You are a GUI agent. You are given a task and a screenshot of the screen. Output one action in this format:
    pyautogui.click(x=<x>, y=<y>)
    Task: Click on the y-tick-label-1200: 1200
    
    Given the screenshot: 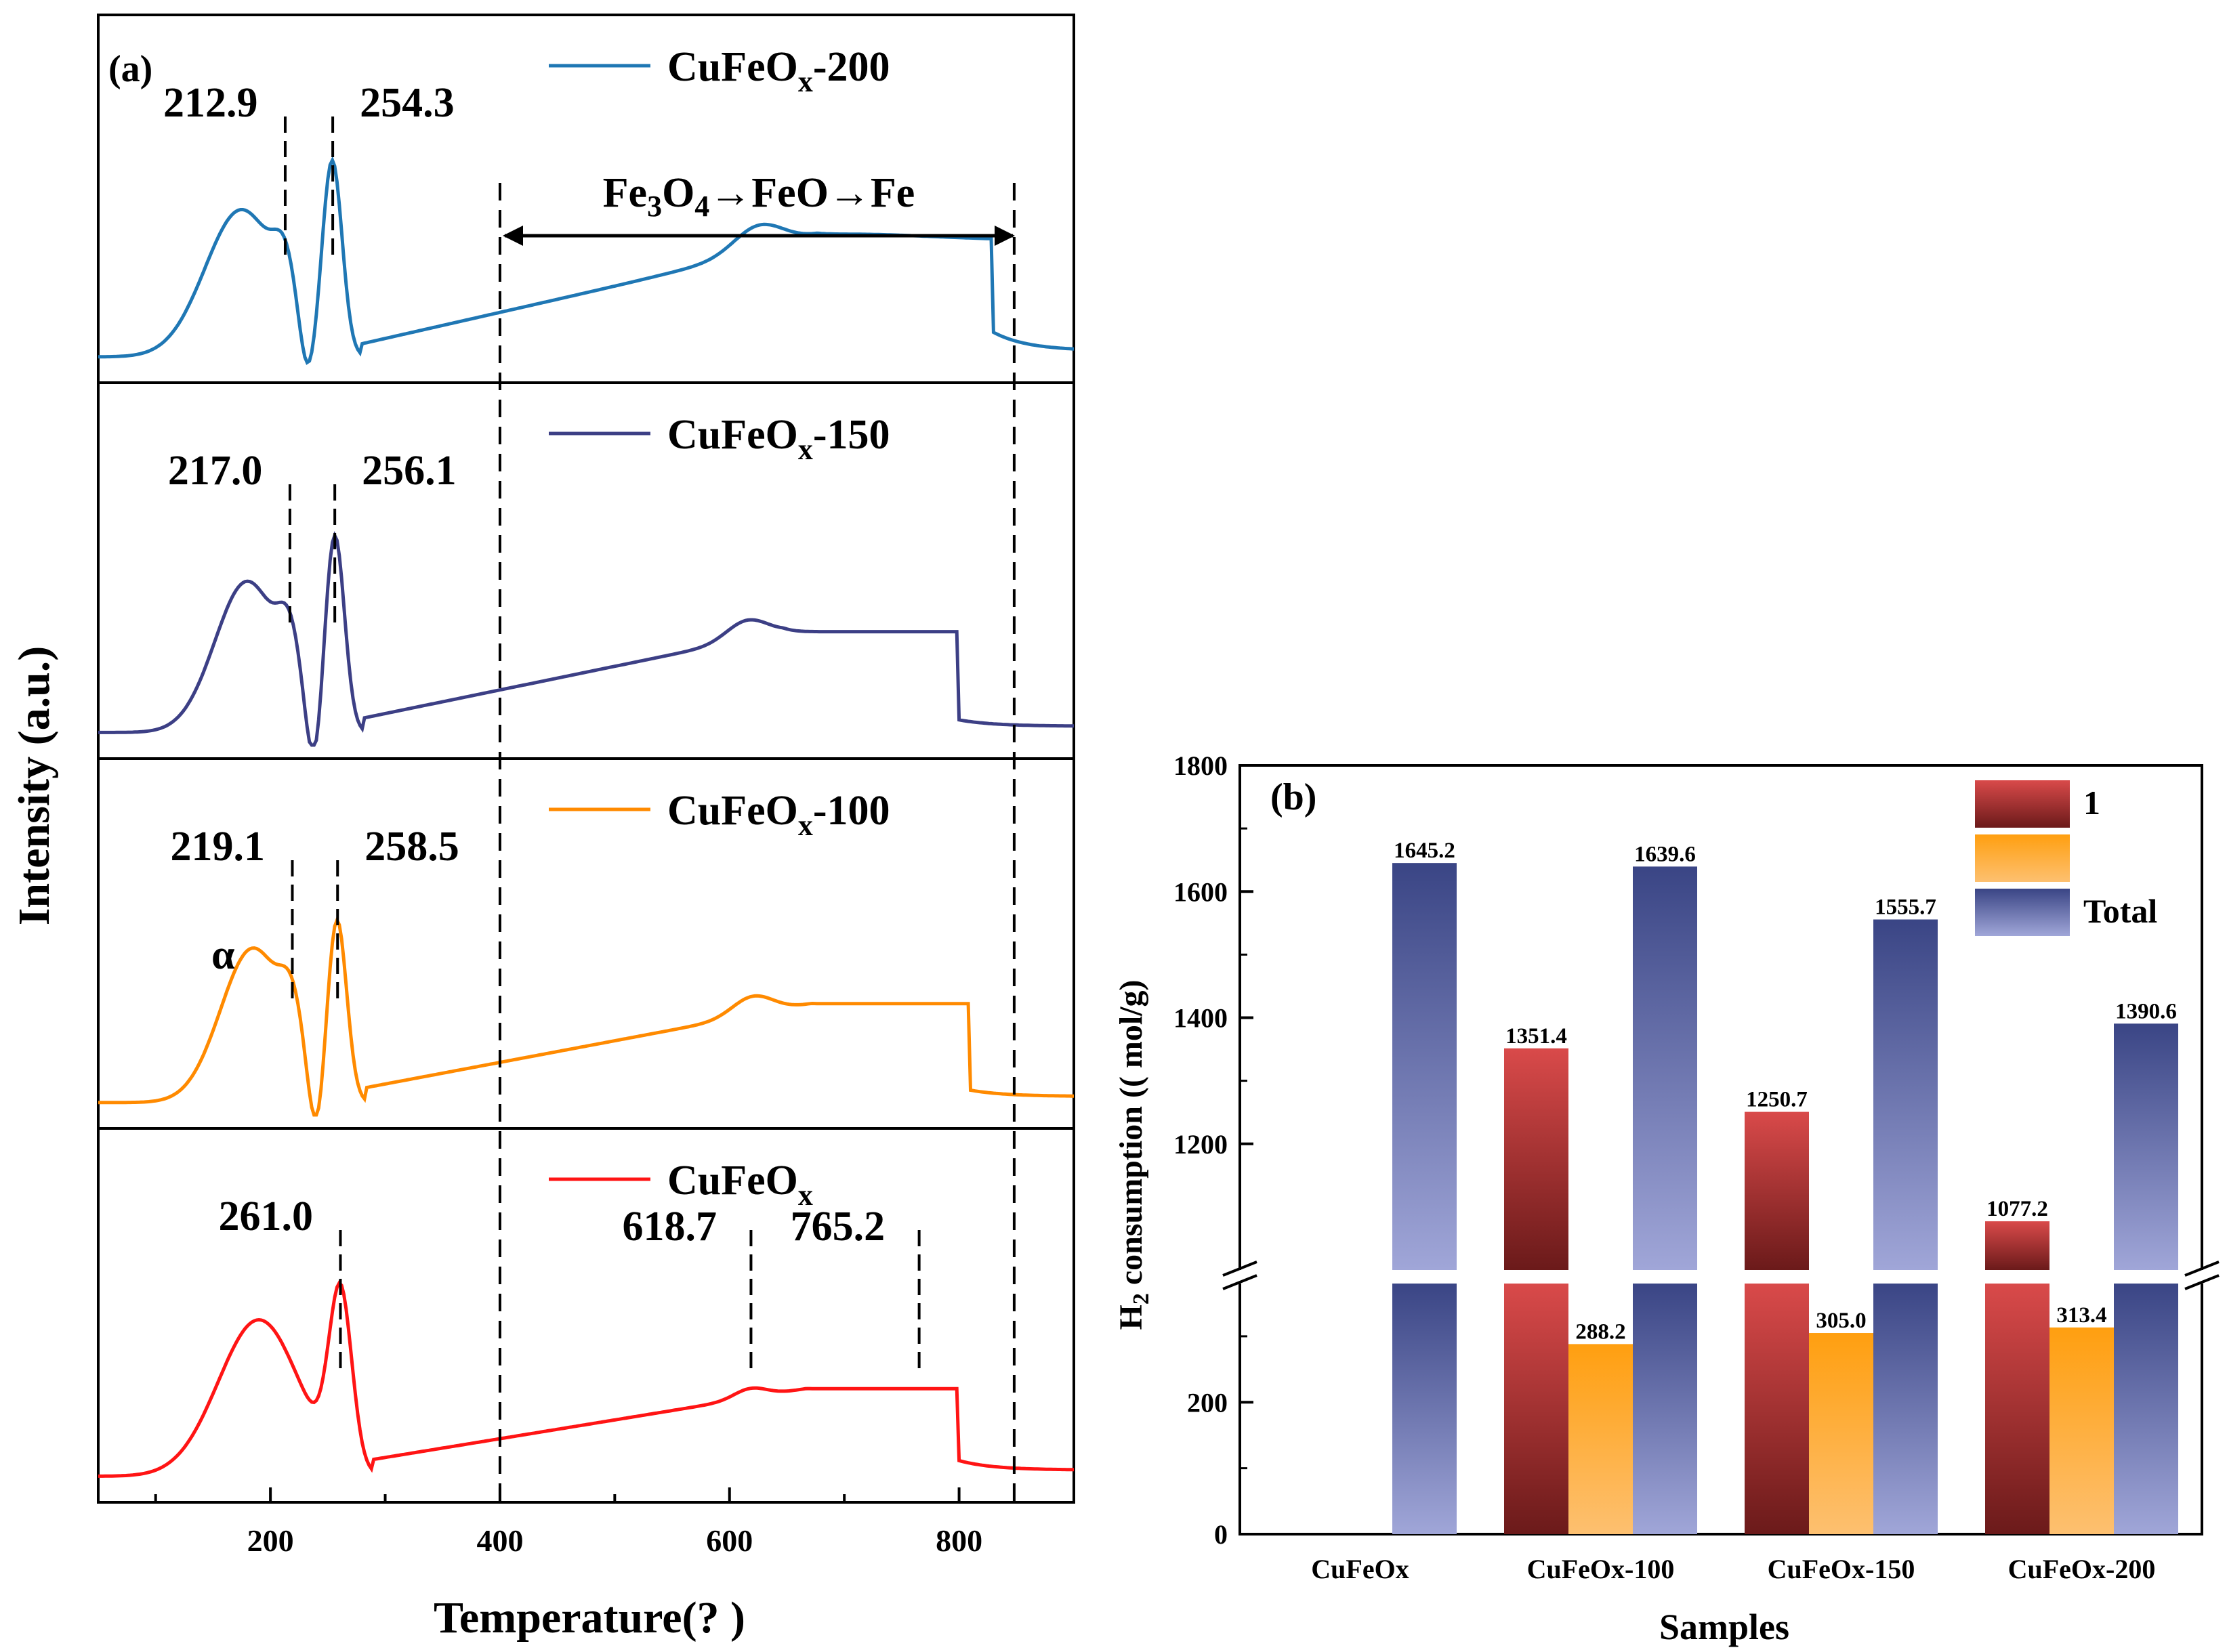 What is the action you would take?
    pyautogui.click(x=1200, y=1144)
    